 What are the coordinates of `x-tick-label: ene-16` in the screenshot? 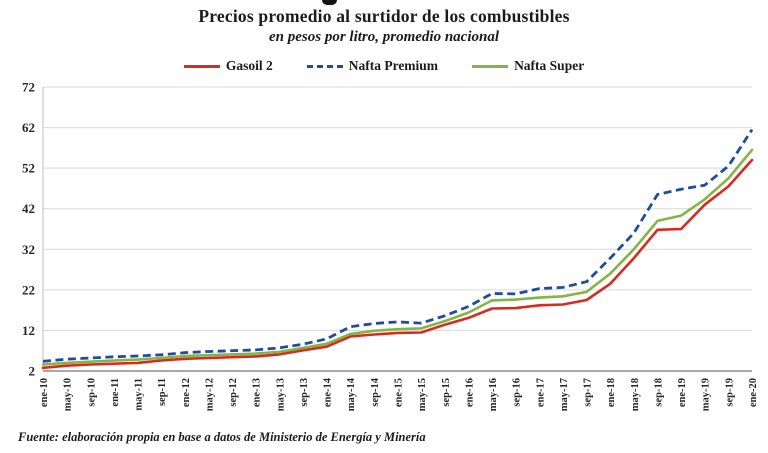 It's located at (469, 392).